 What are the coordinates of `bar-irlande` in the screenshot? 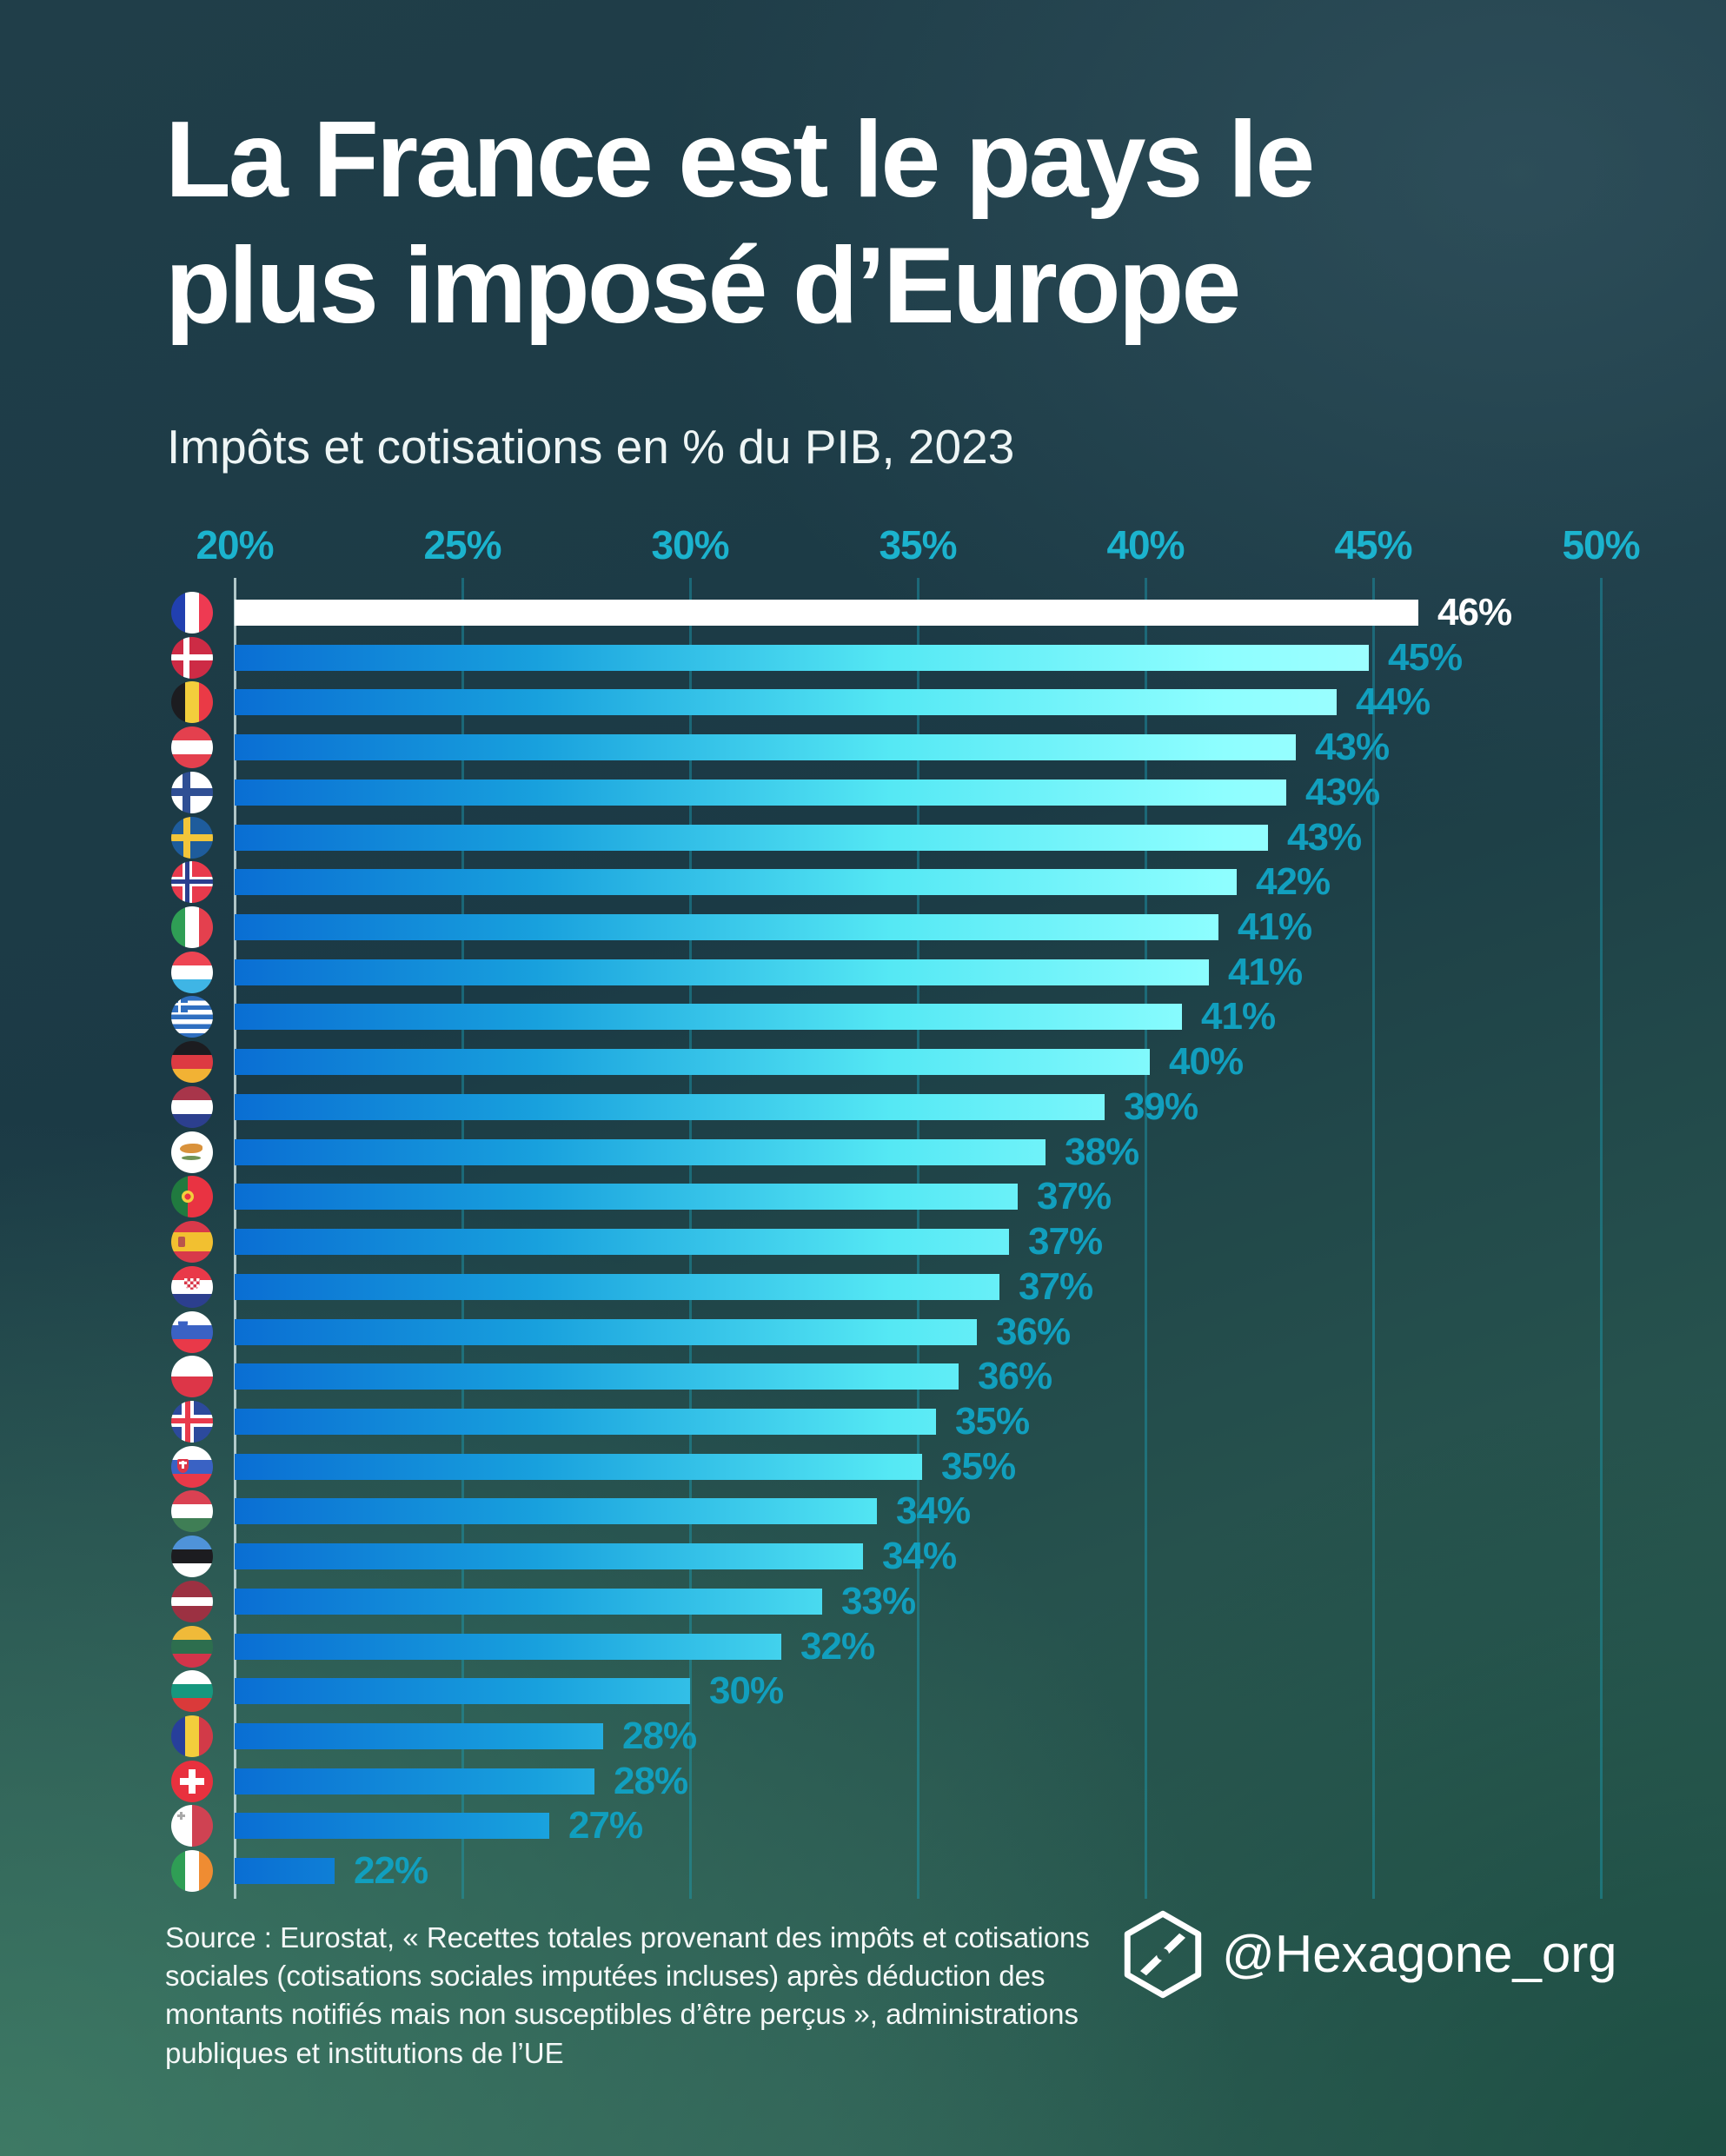 It's located at (285, 1871).